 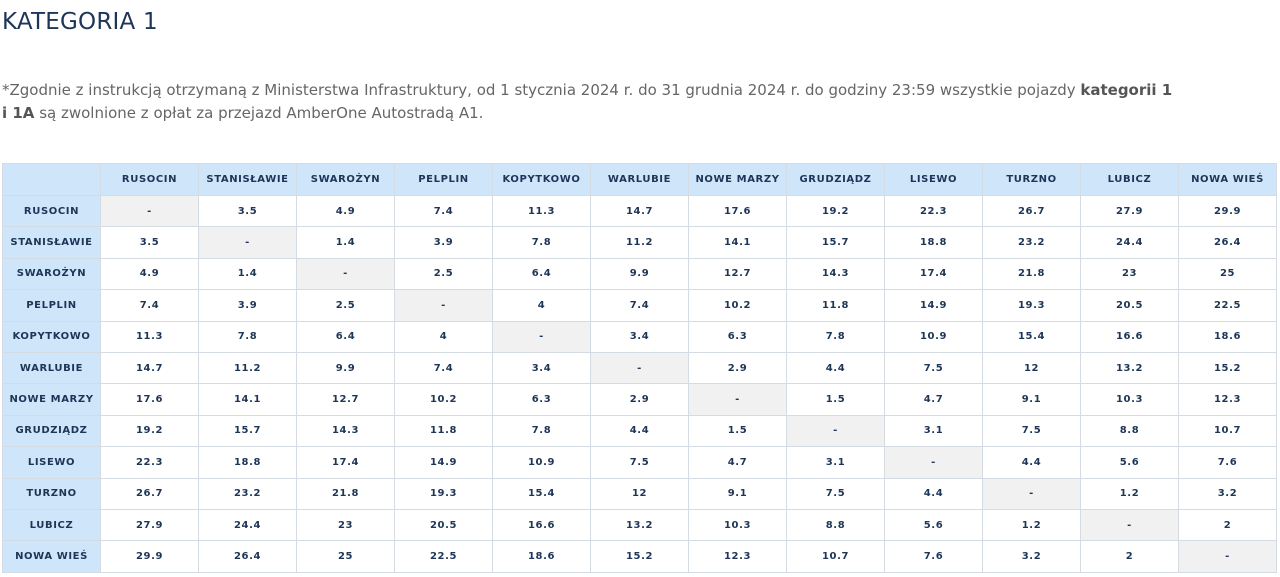 What do you see at coordinates (737, 179) in the screenshot?
I see `column-header: NOWE MARZY` at bounding box center [737, 179].